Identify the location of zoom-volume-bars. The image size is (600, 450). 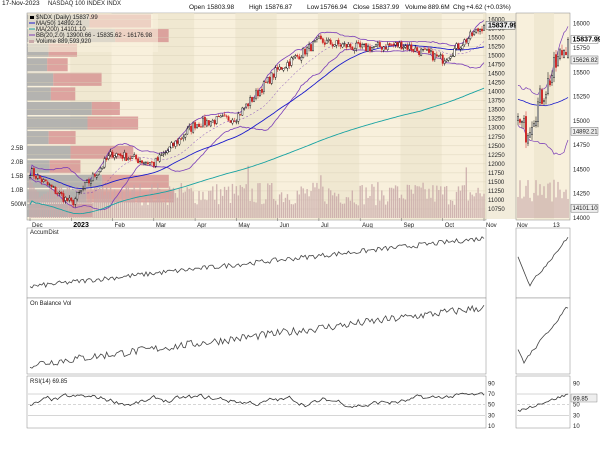
(543, 198).